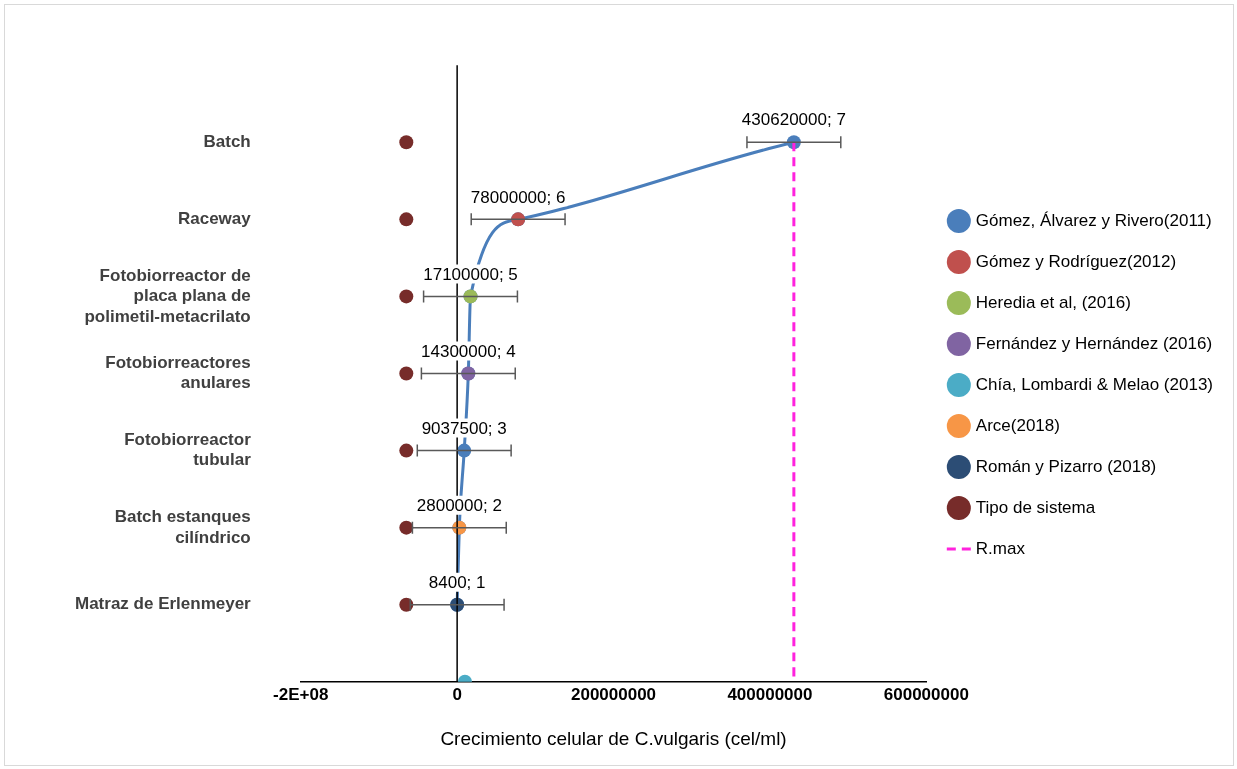  I want to click on legend-label: Tipo de sistema, so click(1035, 507).